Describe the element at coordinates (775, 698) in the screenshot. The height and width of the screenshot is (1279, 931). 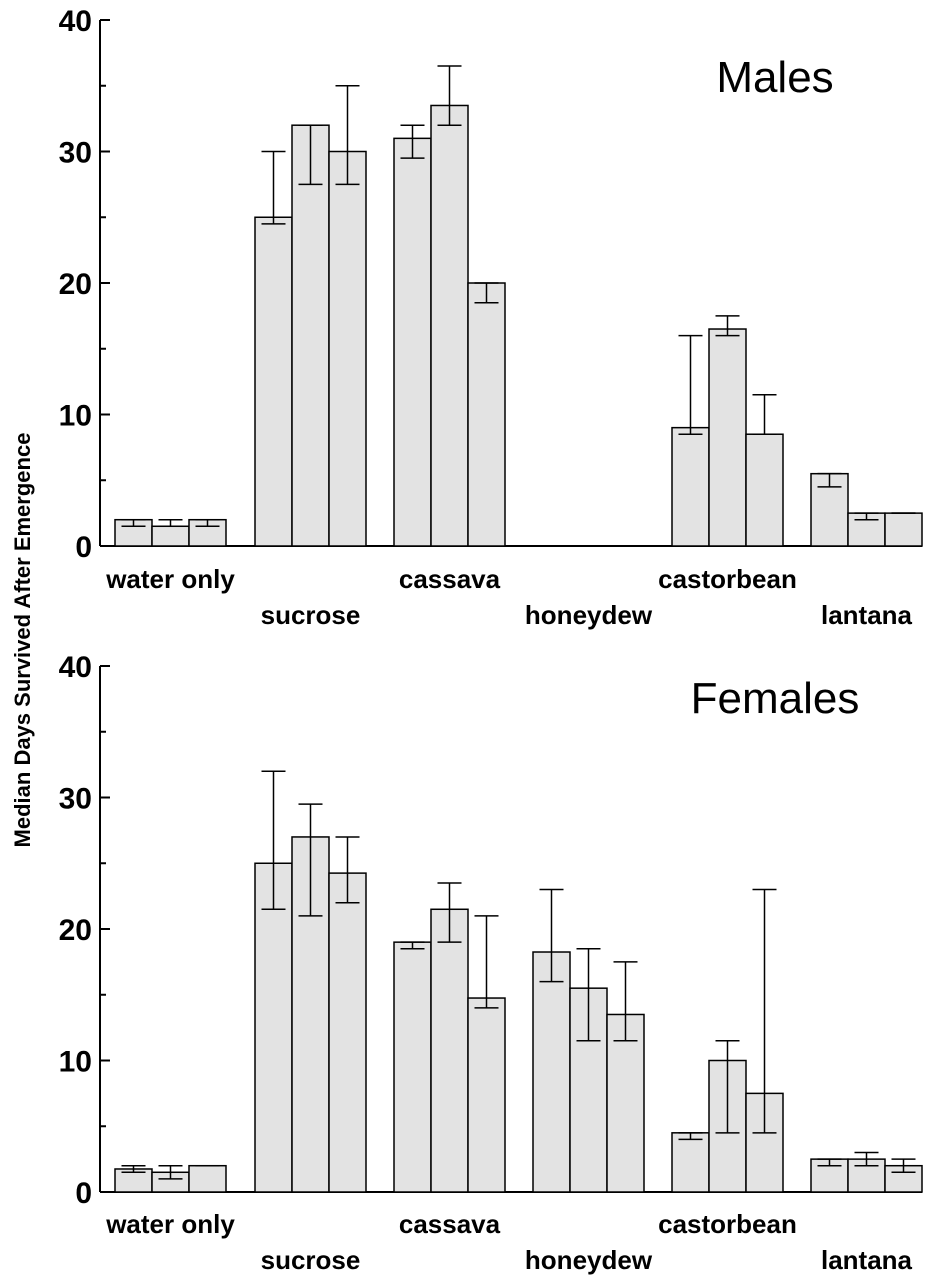
I see `panel-title: Females` at that location.